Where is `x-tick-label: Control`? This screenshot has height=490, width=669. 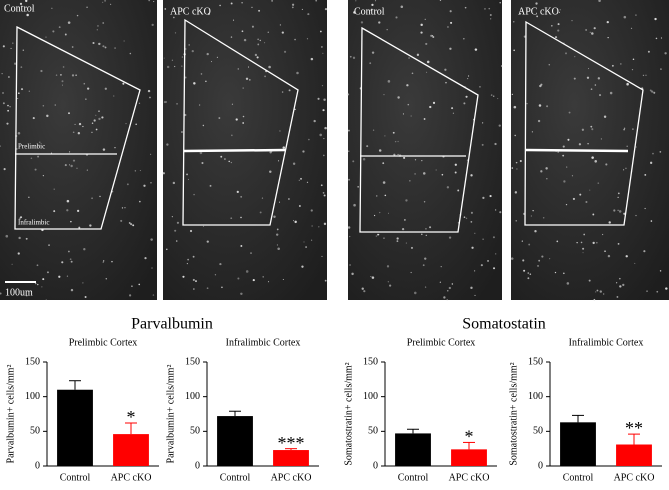 x-tick-label: Control is located at coordinates (75, 477).